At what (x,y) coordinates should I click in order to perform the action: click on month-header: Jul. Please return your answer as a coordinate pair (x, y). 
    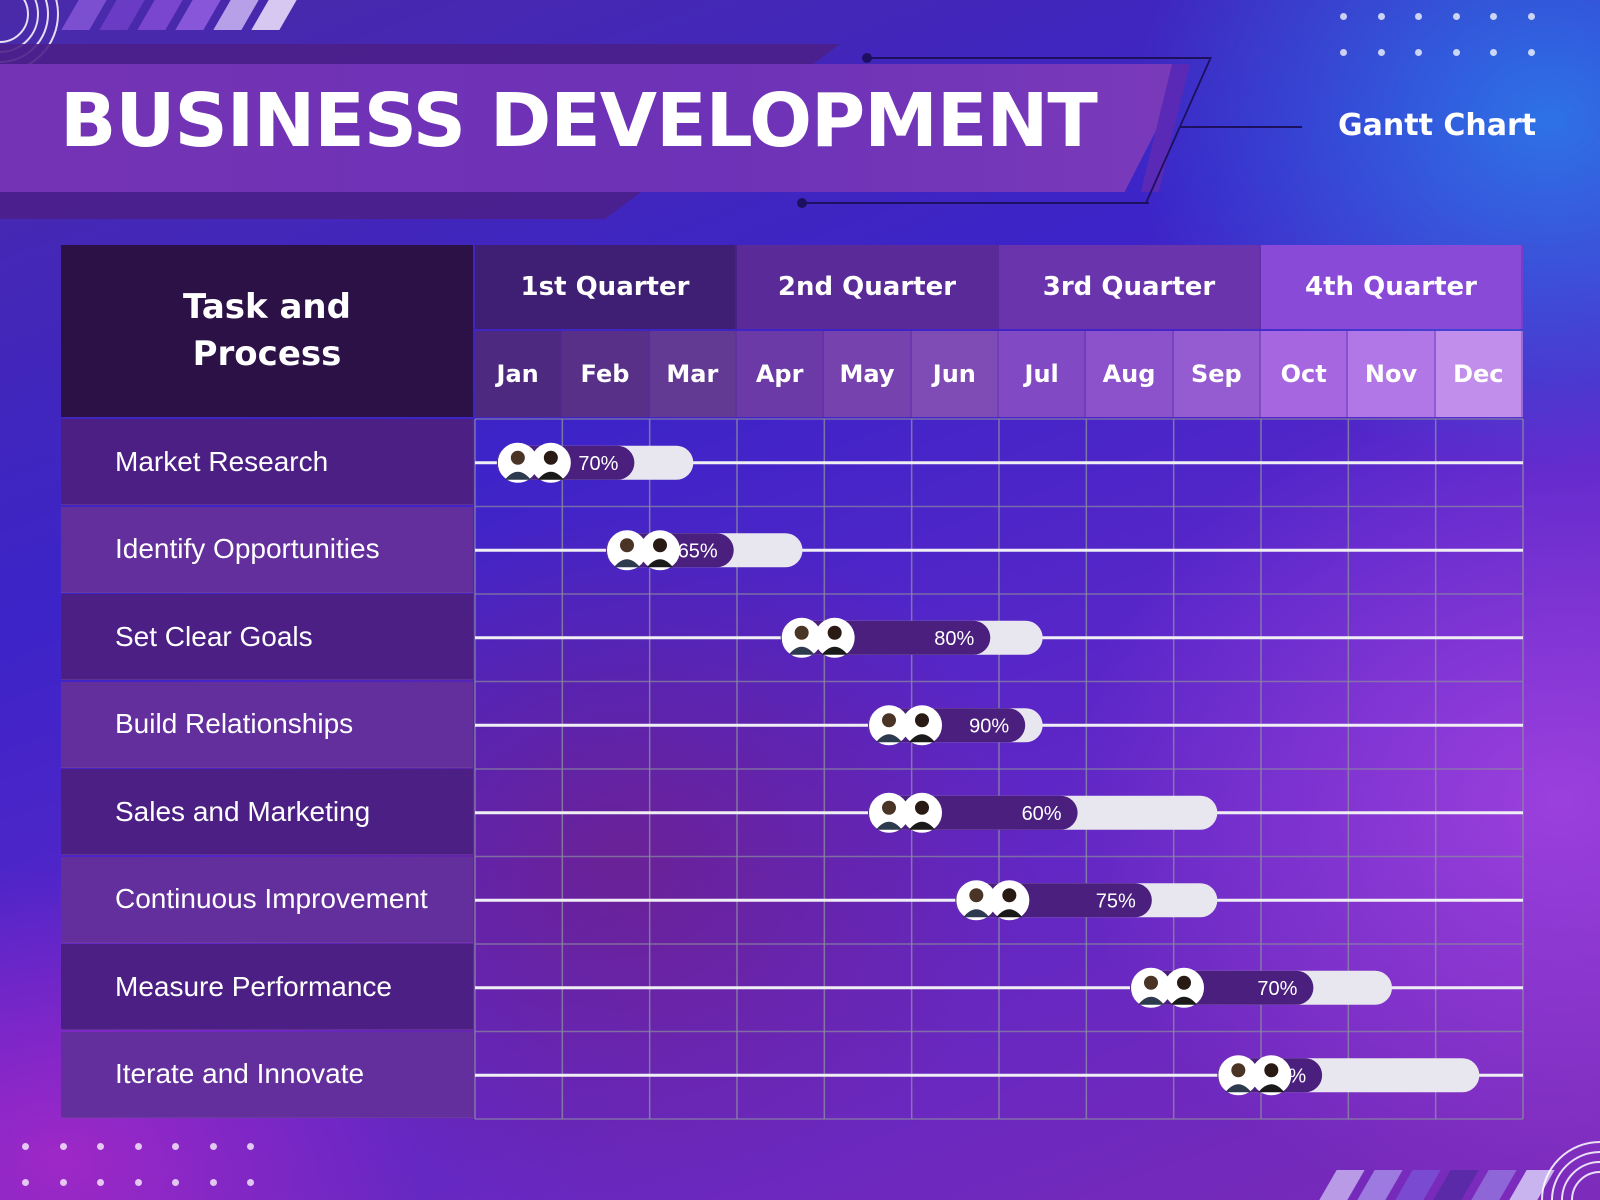
    Looking at the image, I should click on (1043, 374).